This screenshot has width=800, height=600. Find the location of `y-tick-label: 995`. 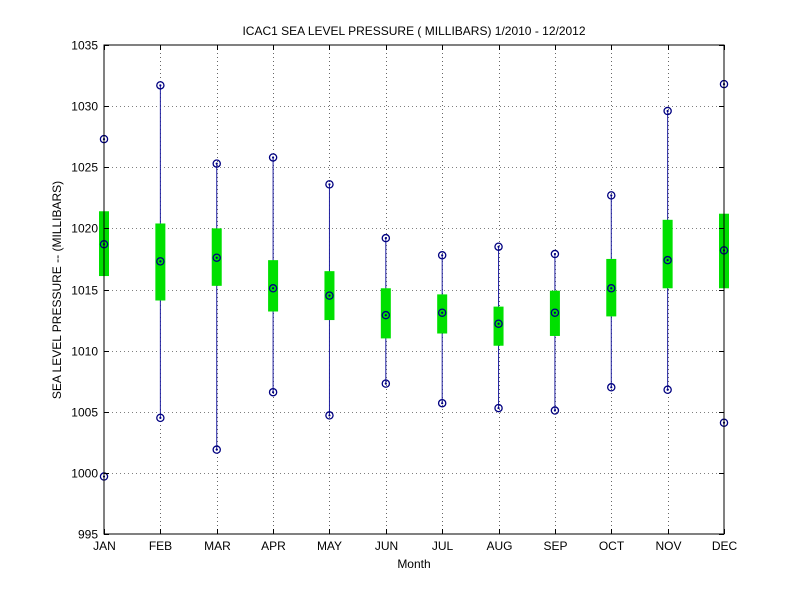

y-tick-label: 995 is located at coordinates (88, 535).